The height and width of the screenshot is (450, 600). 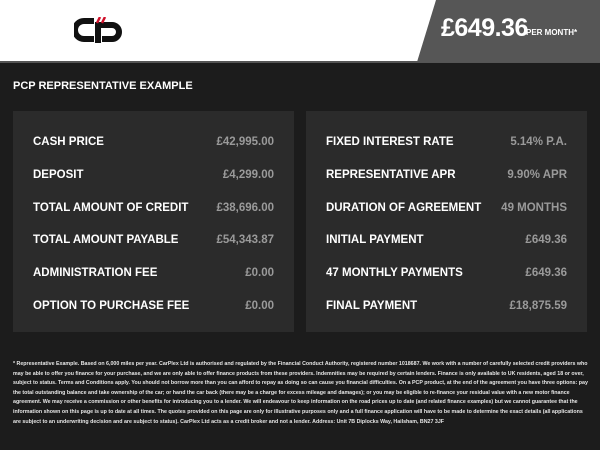 I want to click on finance-row: ADMINISTRATION FEE £0.00, so click(x=153, y=275).